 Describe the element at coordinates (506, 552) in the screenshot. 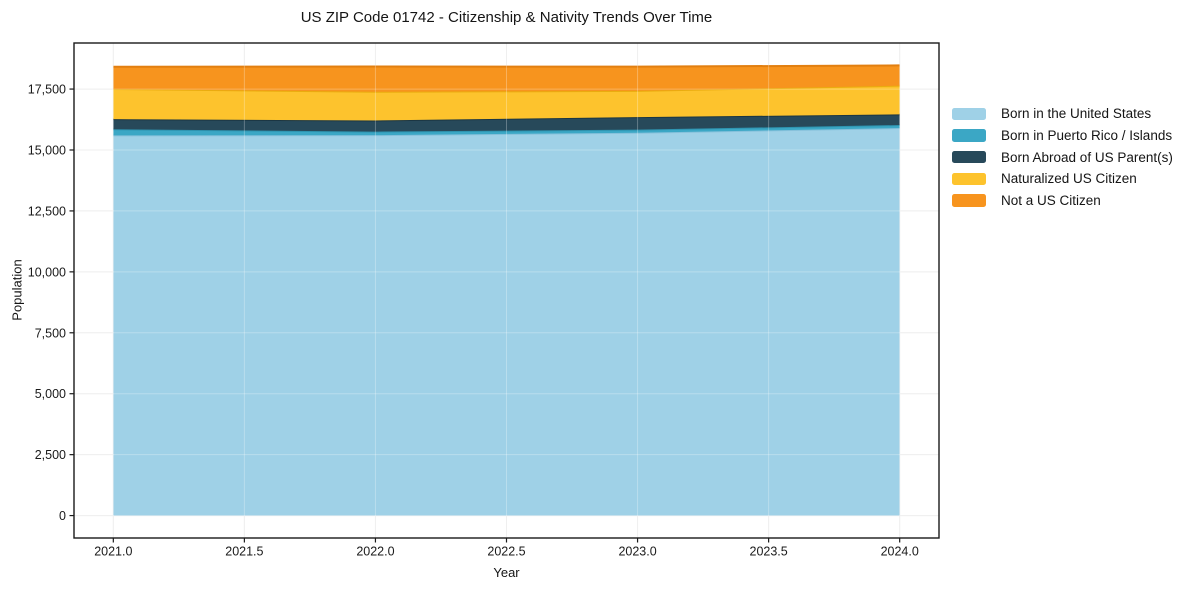

I see `x-tick-label: 2022.5` at that location.